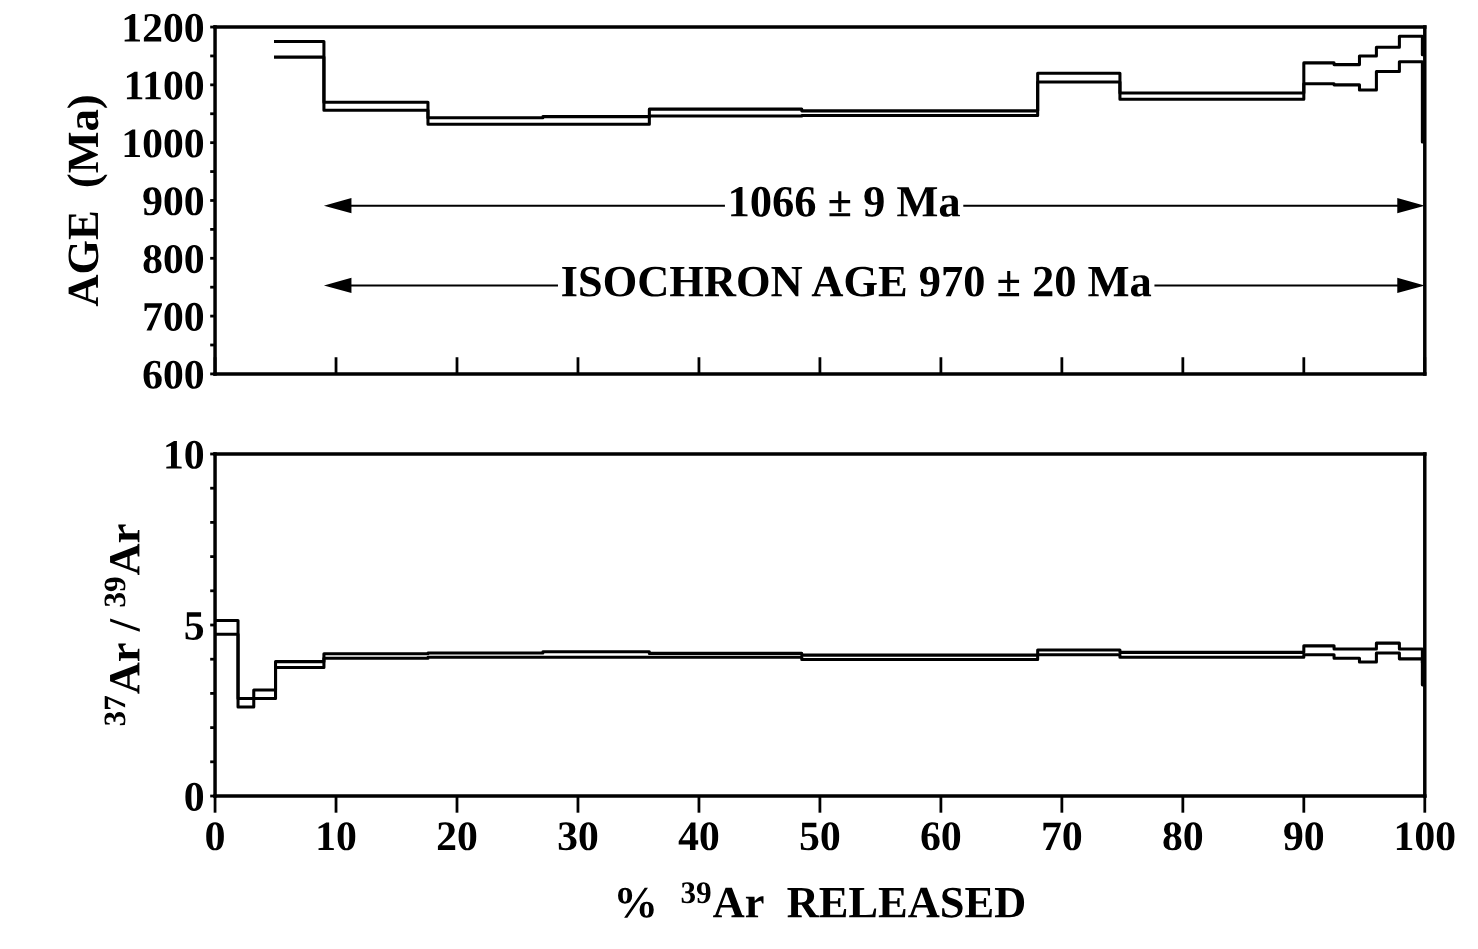 The image size is (1478, 949). Describe the element at coordinates (1425, 836) in the screenshot. I see `x-tick-label: 100` at that location.